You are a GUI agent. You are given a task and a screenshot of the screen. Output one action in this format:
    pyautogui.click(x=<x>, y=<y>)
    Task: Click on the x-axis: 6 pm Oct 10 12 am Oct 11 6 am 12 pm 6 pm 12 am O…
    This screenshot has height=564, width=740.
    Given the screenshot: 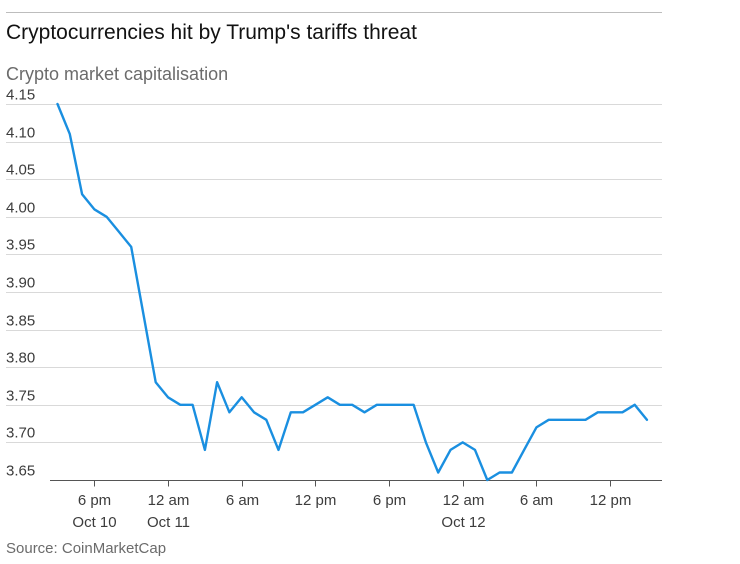 What is the action you would take?
    pyautogui.click(x=356, y=505)
    